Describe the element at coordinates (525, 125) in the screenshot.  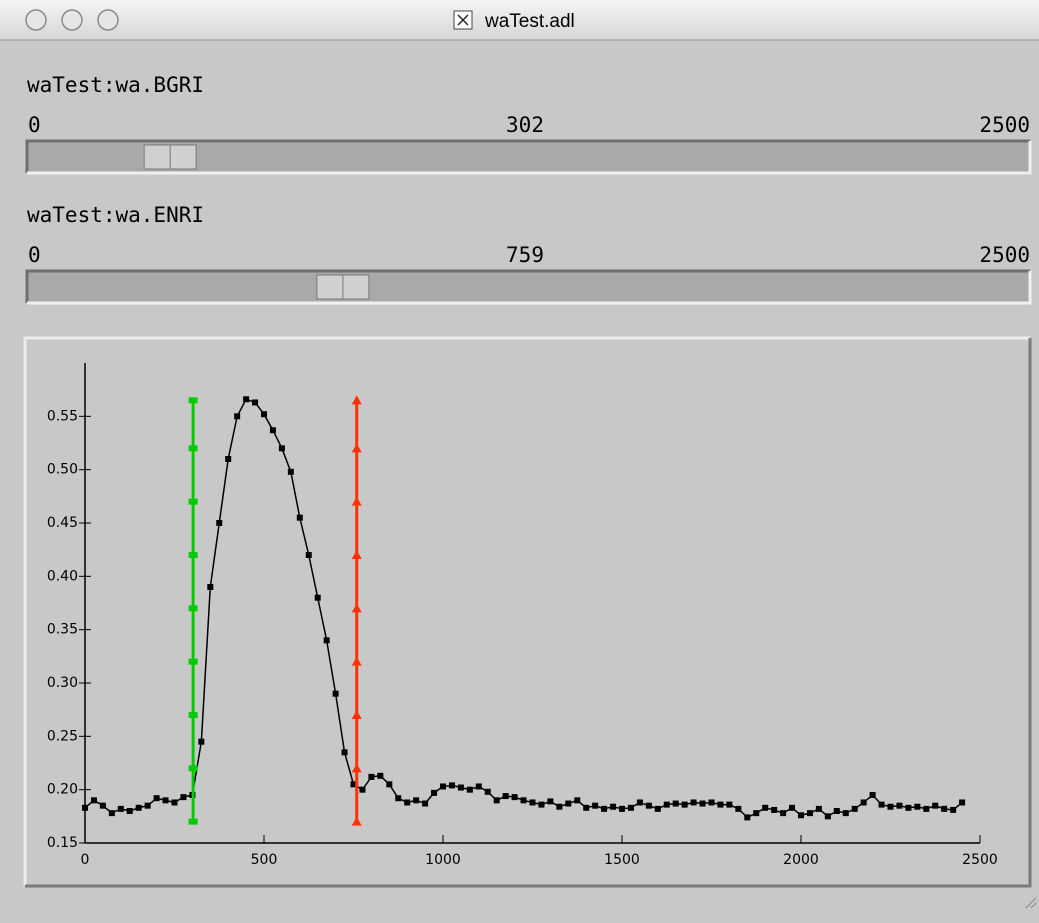
I see `slider-value: 302` at that location.